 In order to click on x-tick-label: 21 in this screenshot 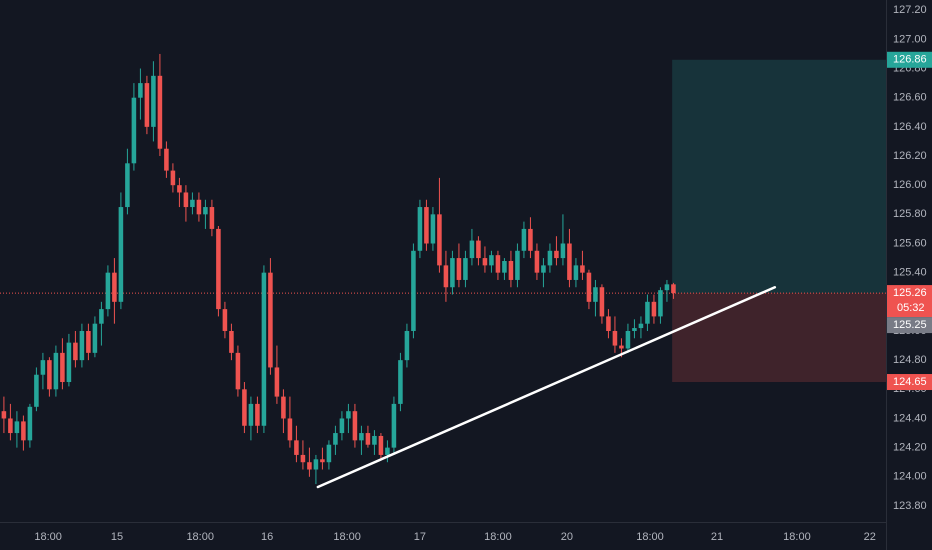, I will do `click(717, 537)`.